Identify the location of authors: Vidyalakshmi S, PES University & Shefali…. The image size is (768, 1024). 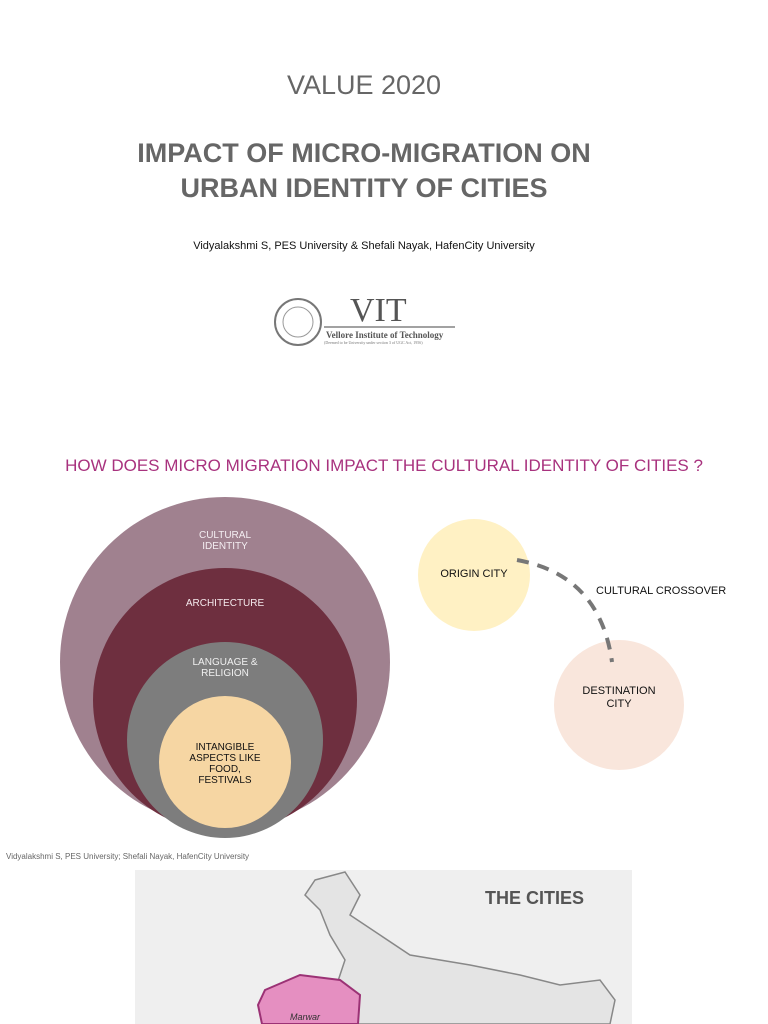
(364, 246).